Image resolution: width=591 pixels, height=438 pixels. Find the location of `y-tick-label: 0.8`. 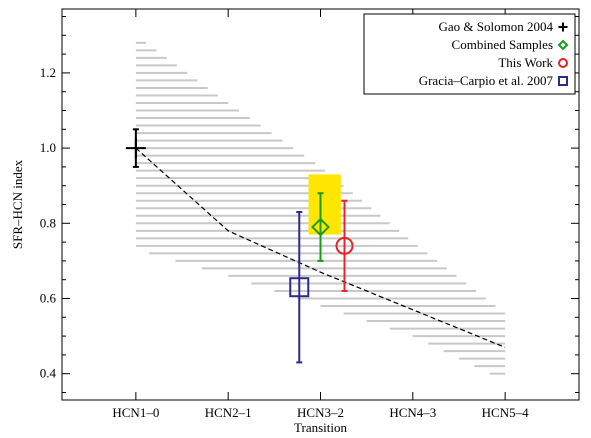

y-tick-label: 0.8 is located at coordinates (48, 222).